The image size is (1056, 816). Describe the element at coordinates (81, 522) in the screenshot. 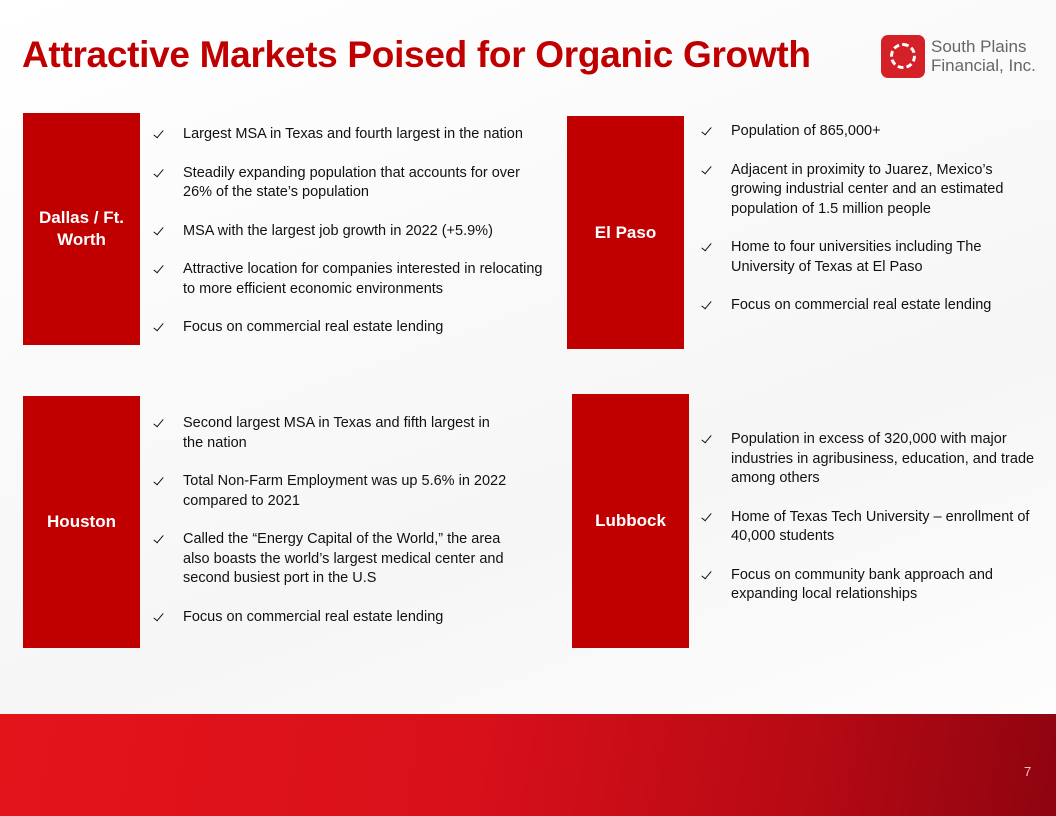

I see `market-label: Houston` at that location.